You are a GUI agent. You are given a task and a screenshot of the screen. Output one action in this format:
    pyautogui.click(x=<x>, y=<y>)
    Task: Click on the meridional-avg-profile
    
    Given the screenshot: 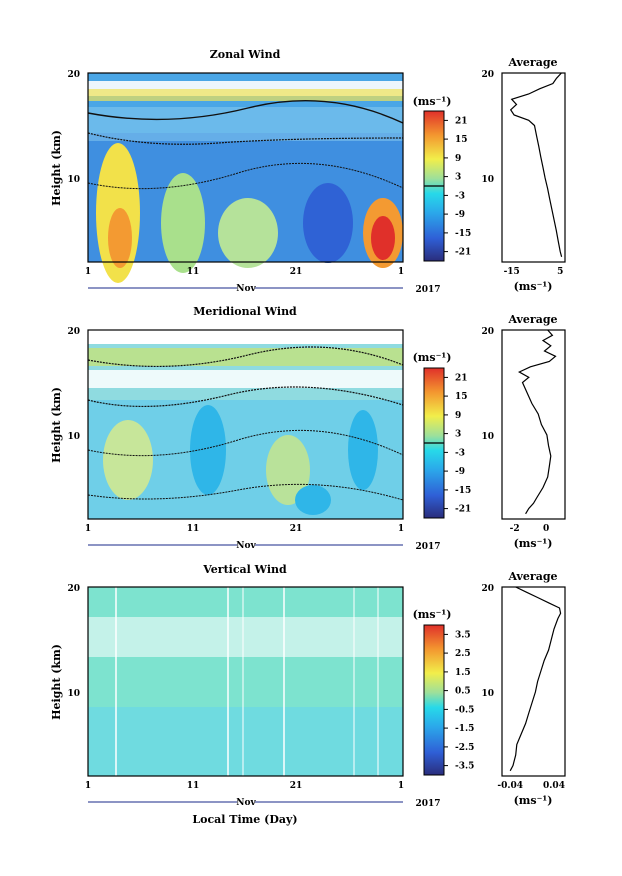 What is the action you would take?
    pyautogui.click(x=537, y=422)
    